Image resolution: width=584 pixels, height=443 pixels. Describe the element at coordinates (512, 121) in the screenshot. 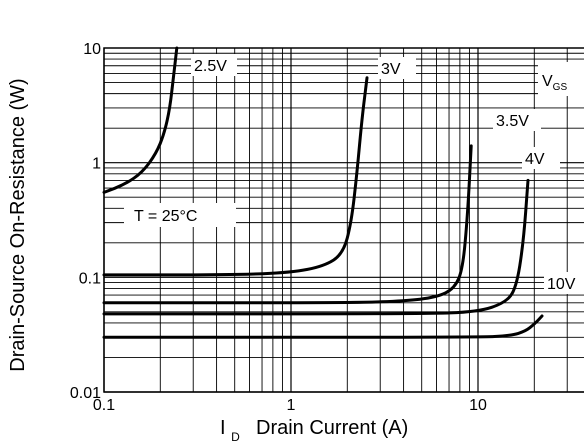

I see `series-label: 3.5V` at that location.